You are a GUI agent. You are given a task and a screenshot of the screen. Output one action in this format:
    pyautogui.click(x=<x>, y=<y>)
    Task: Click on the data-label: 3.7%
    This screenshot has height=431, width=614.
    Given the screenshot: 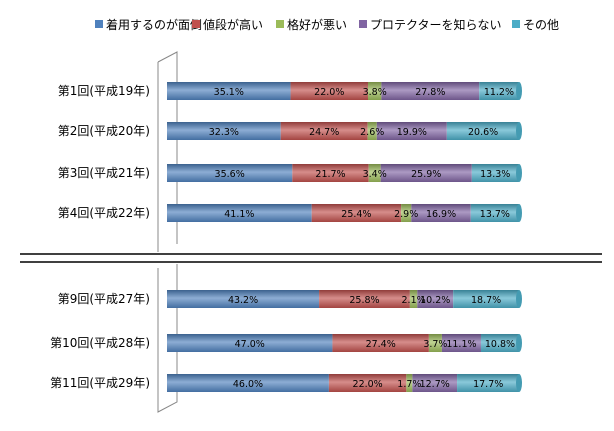 What is the action you would take?
    pyautogui.click(x=435, y=344)
    